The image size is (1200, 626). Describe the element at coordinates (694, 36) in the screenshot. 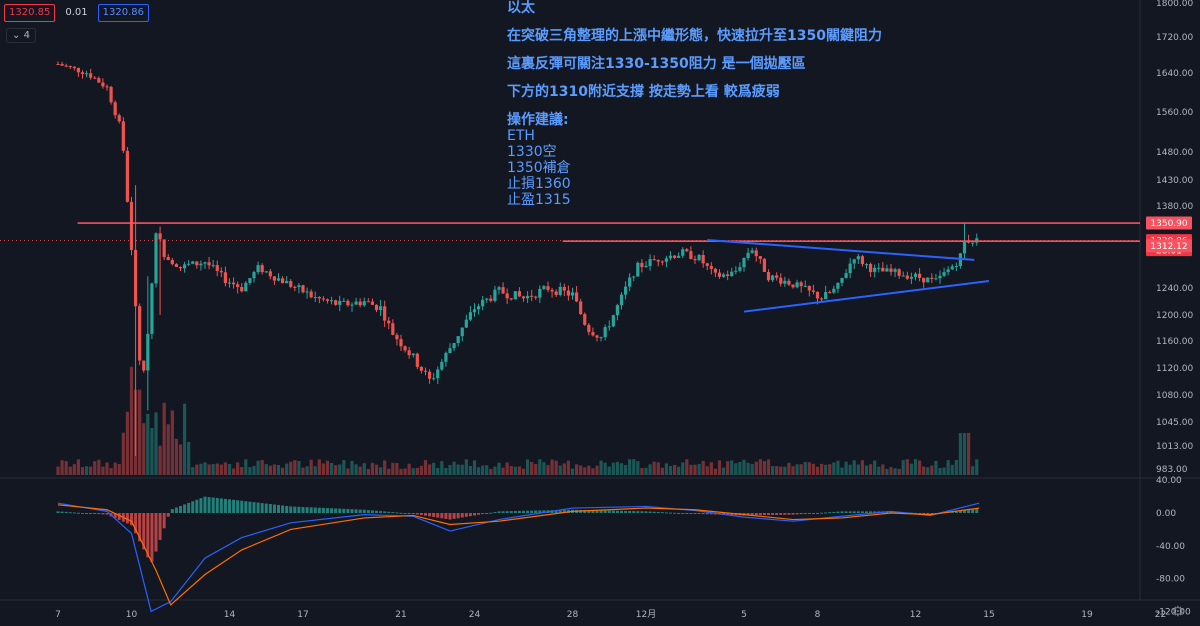

I see `annotation-line: 在突破三角整理的上漲中繼形態，快速拉升至1350關鍵阻力` at that location.